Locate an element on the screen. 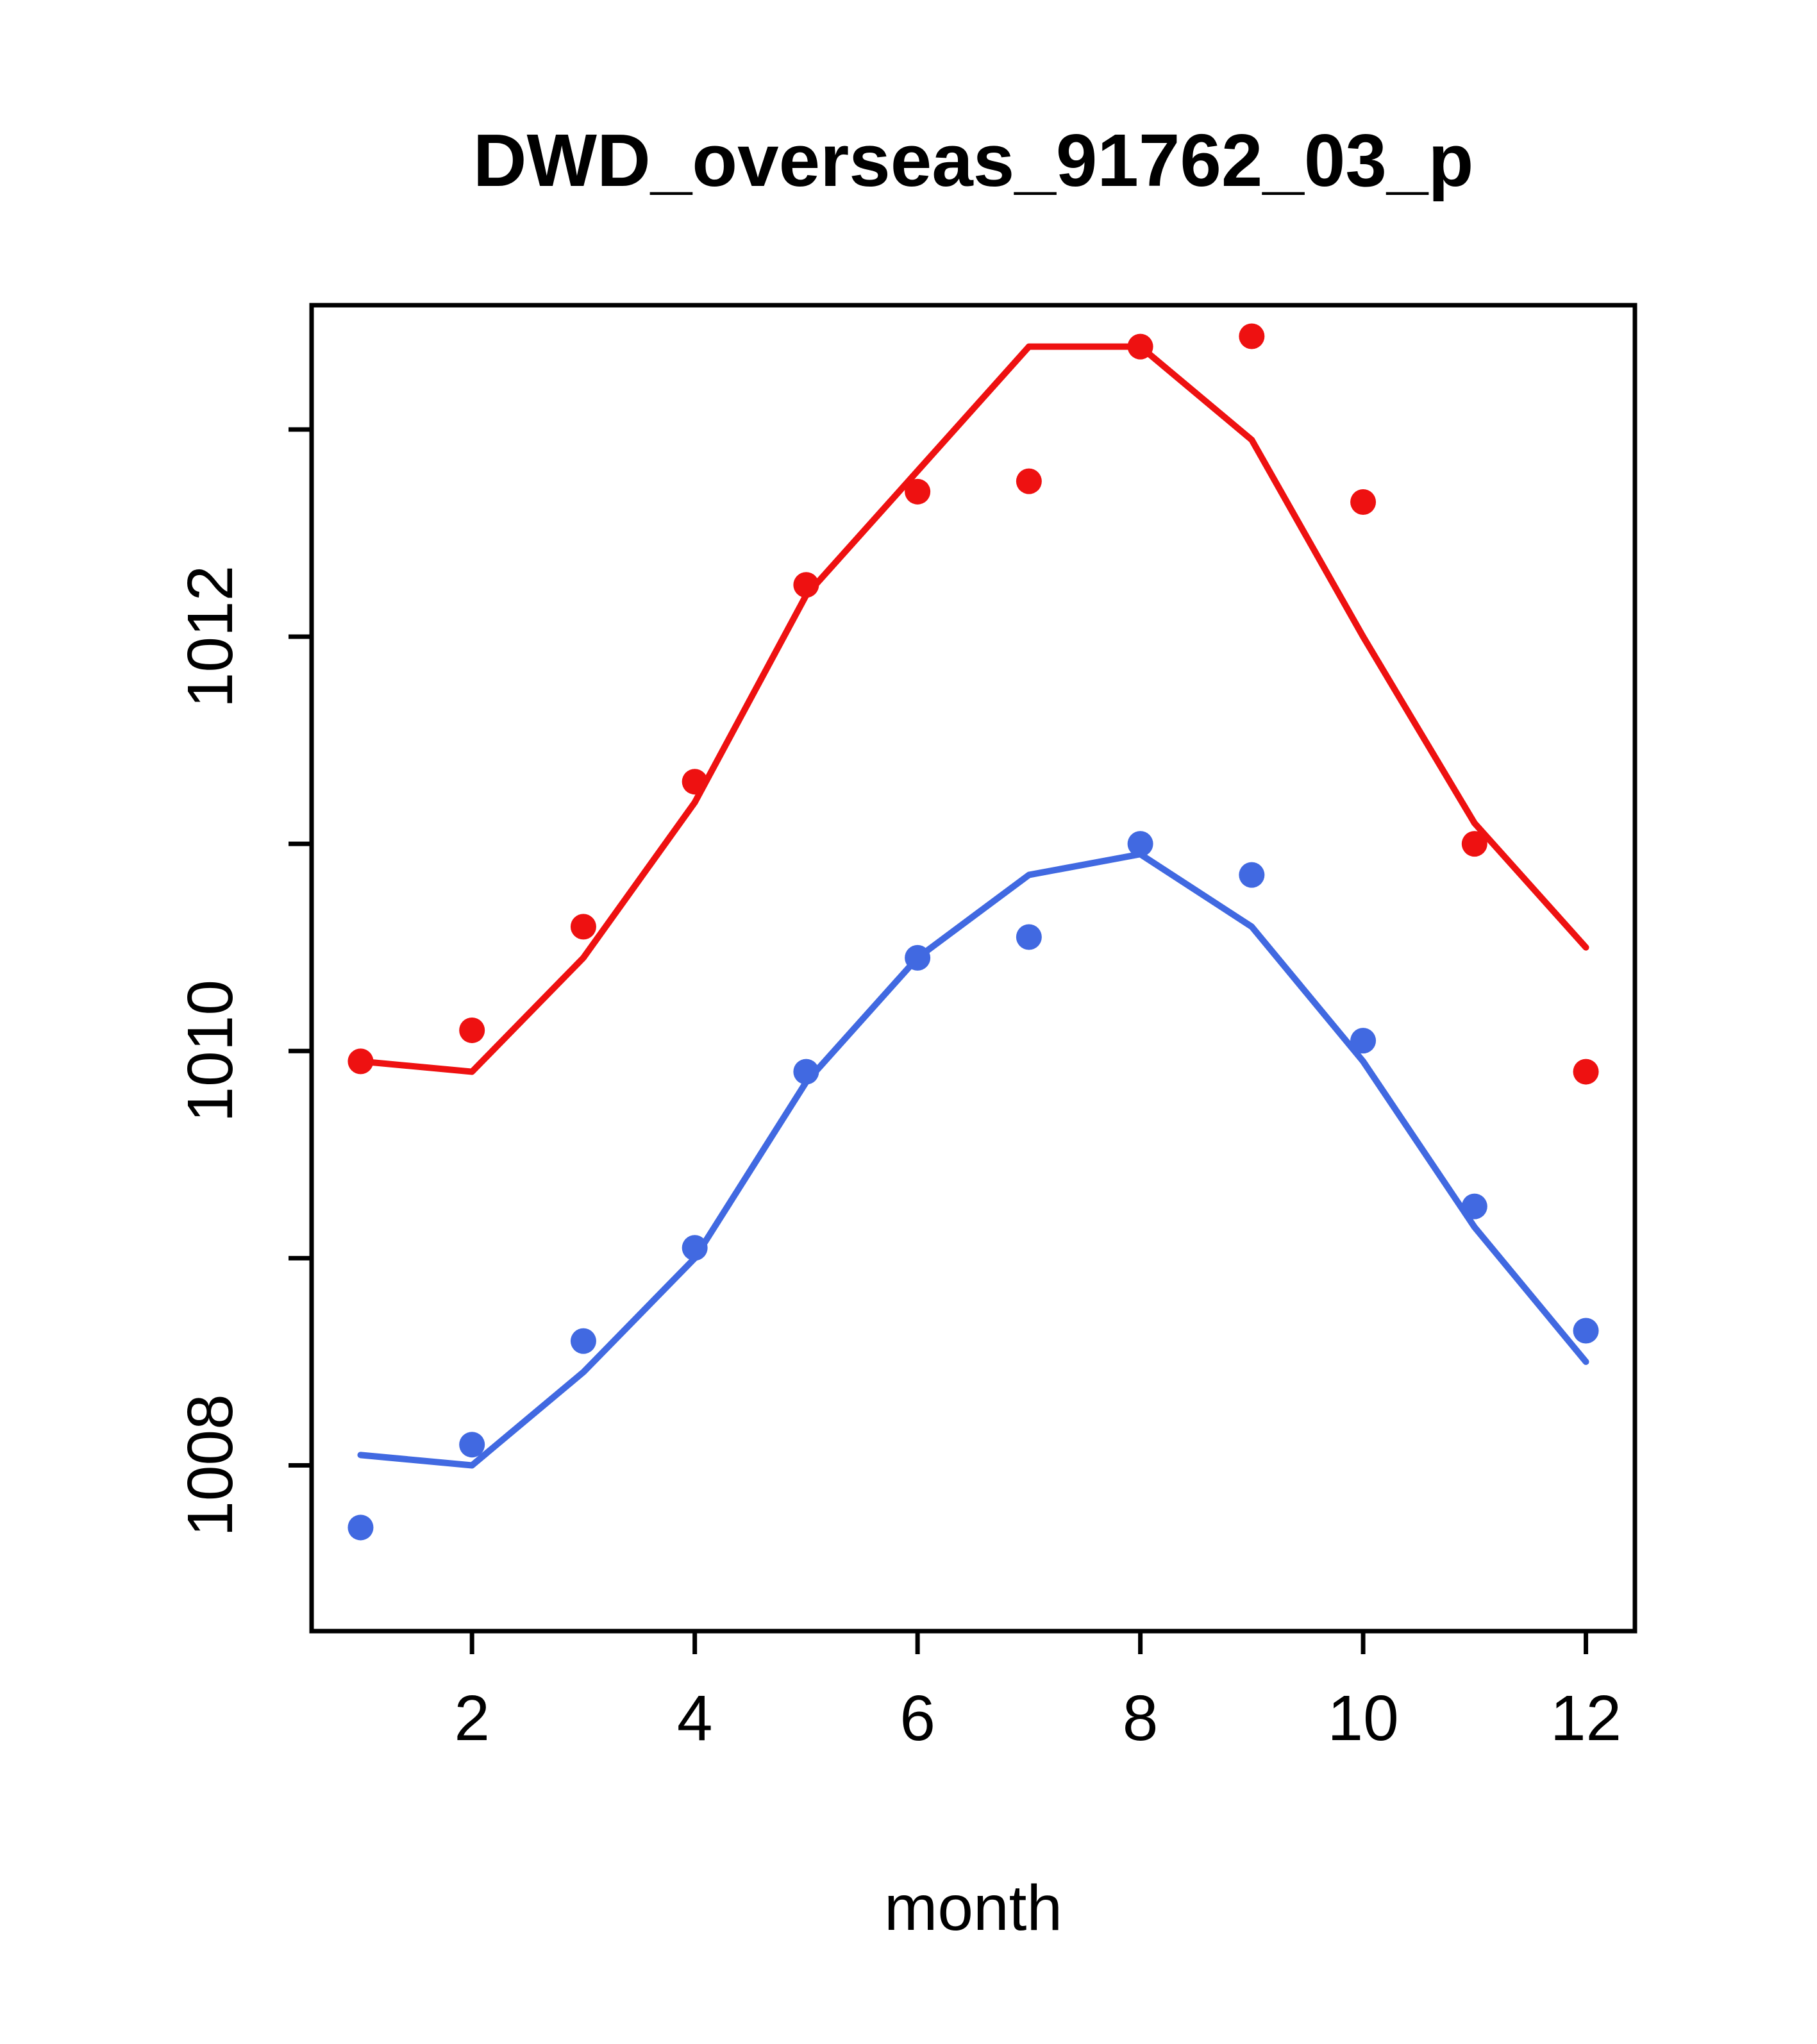 This screenshot has width=1817, height=2044. y-axis-tick-label: 1010 is located at coordinates (210, 1051).